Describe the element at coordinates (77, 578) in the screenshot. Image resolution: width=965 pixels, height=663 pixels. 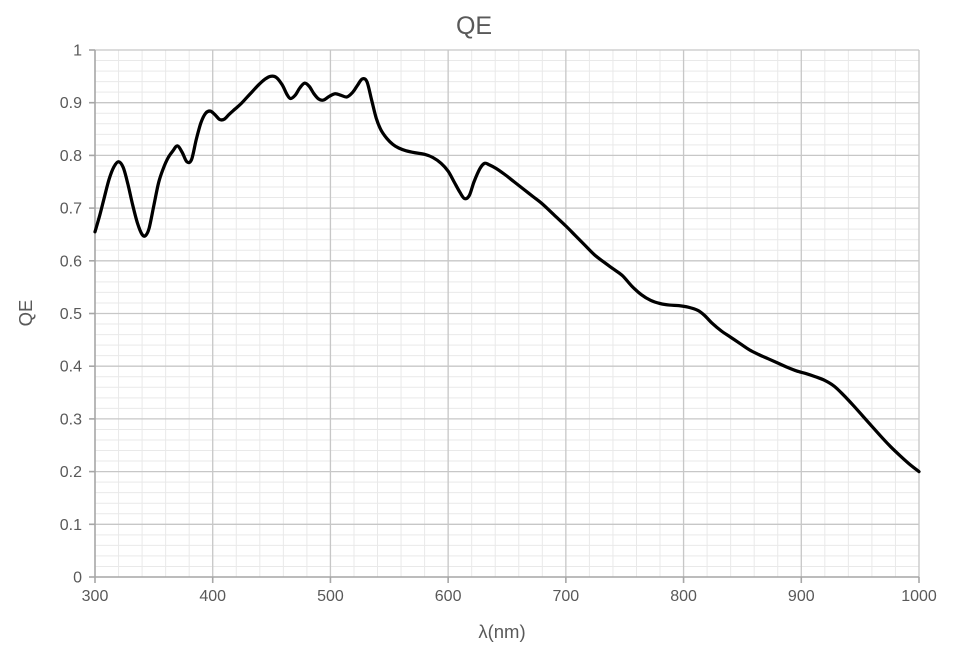
I see `y-tick-label: 0` at that location.